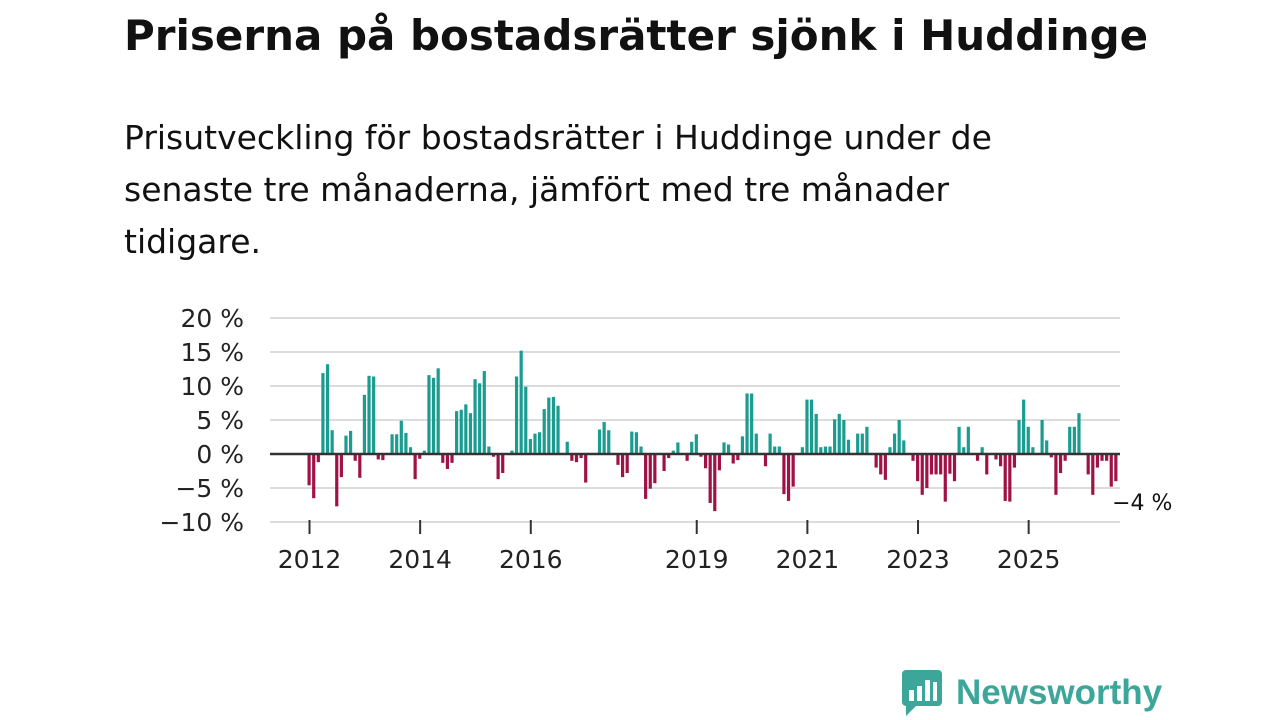 Image resolution: width=1280 pixels, height=720 pixels. What do you see at coordinates (212, 352) in the screenshot?
I see `y-tick-label: 15 %` at bounding box center [212, 352].